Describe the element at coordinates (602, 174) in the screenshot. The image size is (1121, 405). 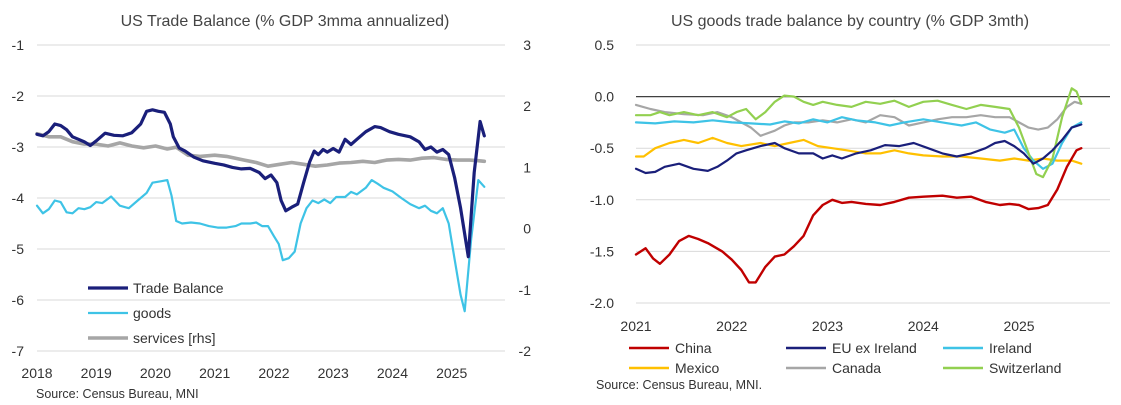
I see `chart2-y-axis: 0.5 0.0 -0.5 -1.0 -1.5 -2.0` at that location.